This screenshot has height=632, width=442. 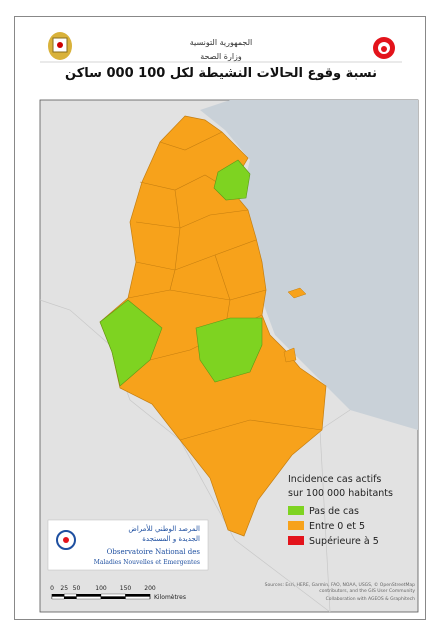 What do you see at coordinates (232, 180) in the screenshot?
I see `zaghouan-region` at bounding box center [232, 180].